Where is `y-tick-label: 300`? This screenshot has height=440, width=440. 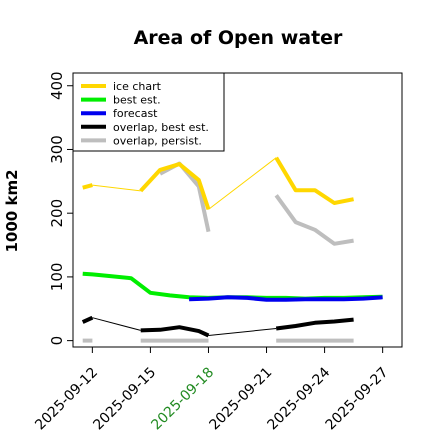 y-tick-label: 300 is located at coordinates (57, 149).